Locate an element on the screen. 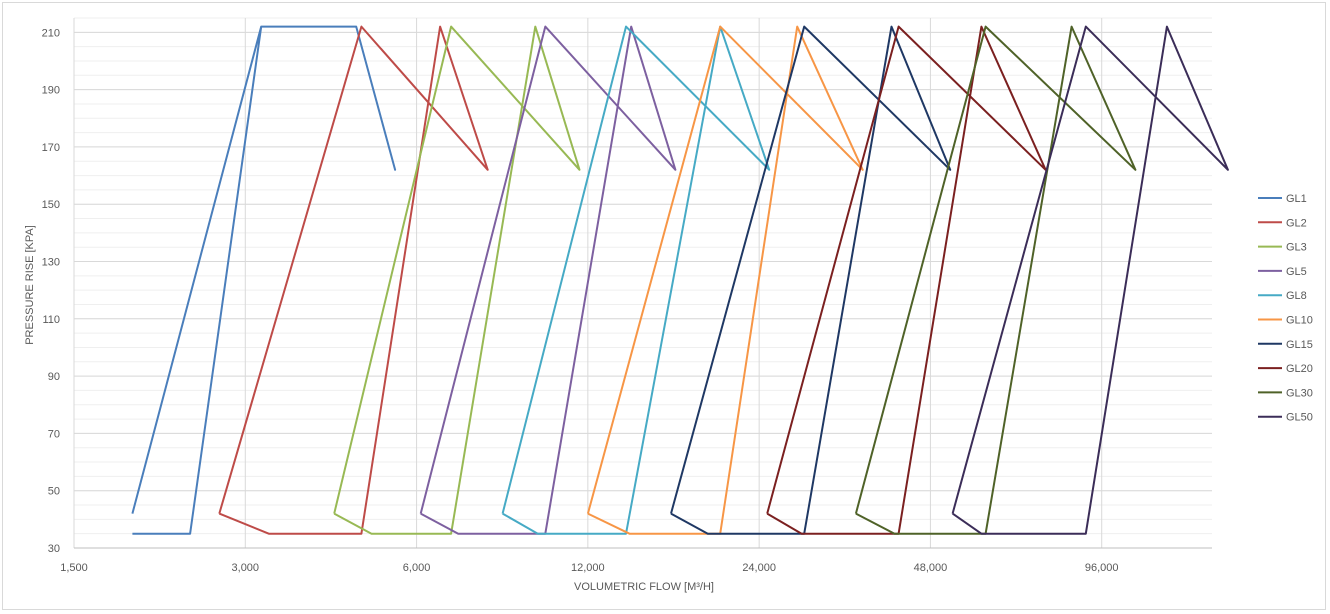 The image size is (1330, 614). x-tick-label: 1,500 is located at coordinates (74, 568).